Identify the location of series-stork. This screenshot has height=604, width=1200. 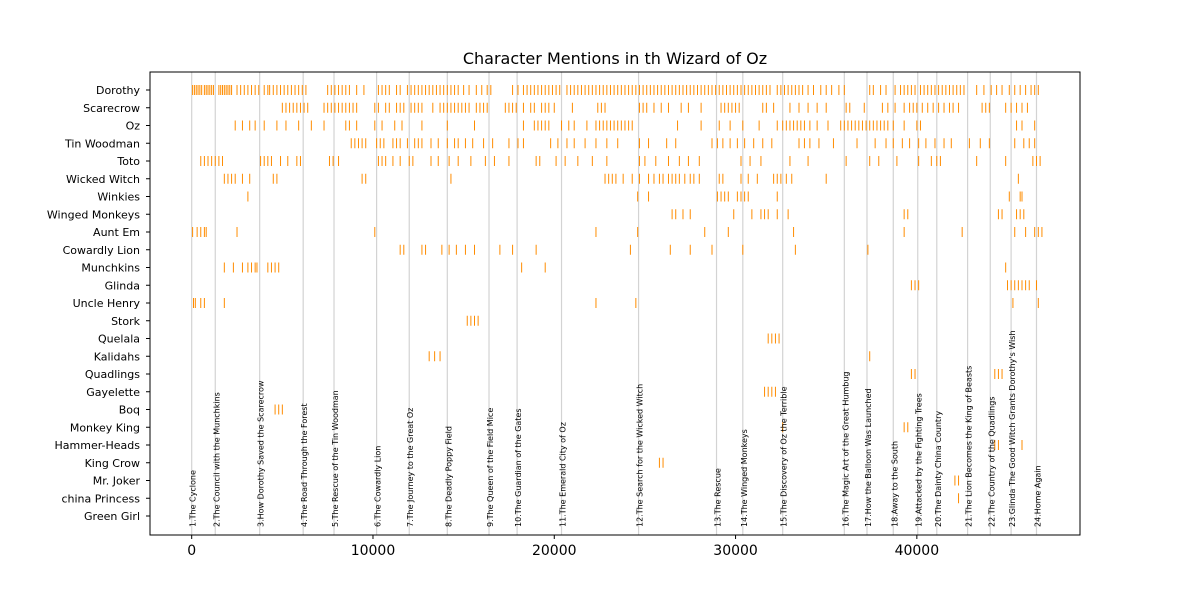
(472, 320).